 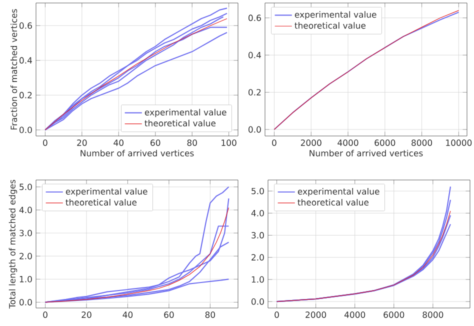 What do you see at coordinates (13, 244) in the screenshot?
I see `y-axis-title: Total length of matched edges` at bounding box center [13, 244].